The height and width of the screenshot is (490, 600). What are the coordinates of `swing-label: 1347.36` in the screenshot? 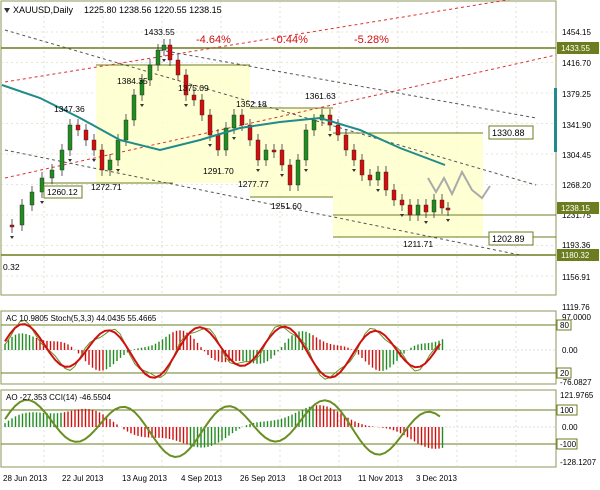 It's located at (69, 109).